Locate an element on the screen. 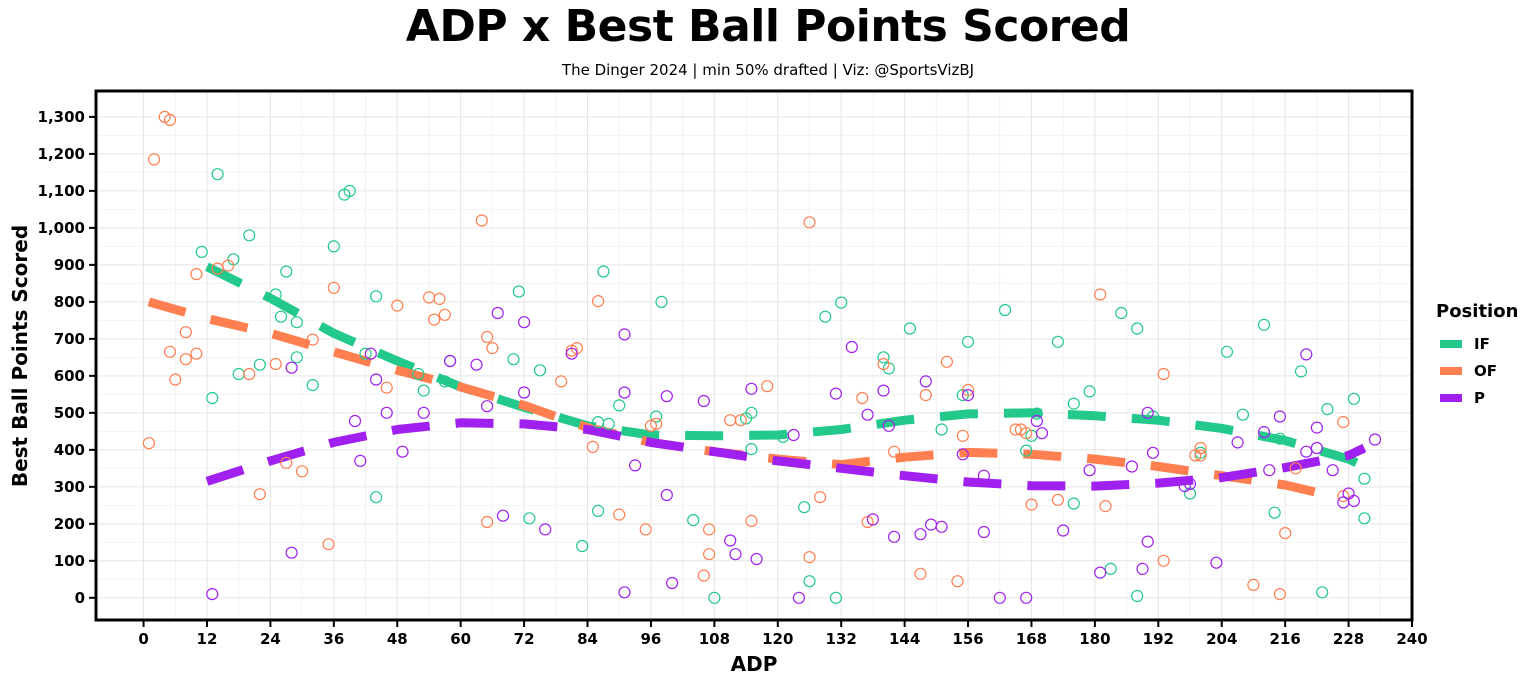 The image size is (1536, 684). x-tick-label: 192 is located at coordinates (1158, 639).